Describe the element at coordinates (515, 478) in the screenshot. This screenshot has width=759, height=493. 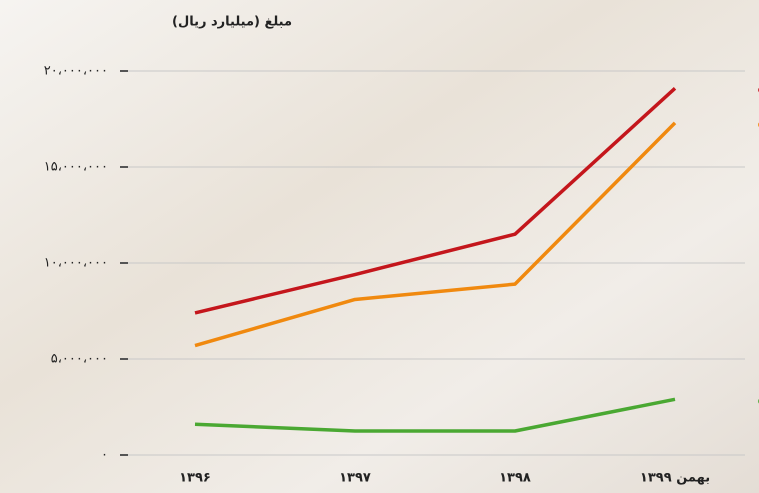
I see `x-tick-label: ۱۳۹۸` at that location.